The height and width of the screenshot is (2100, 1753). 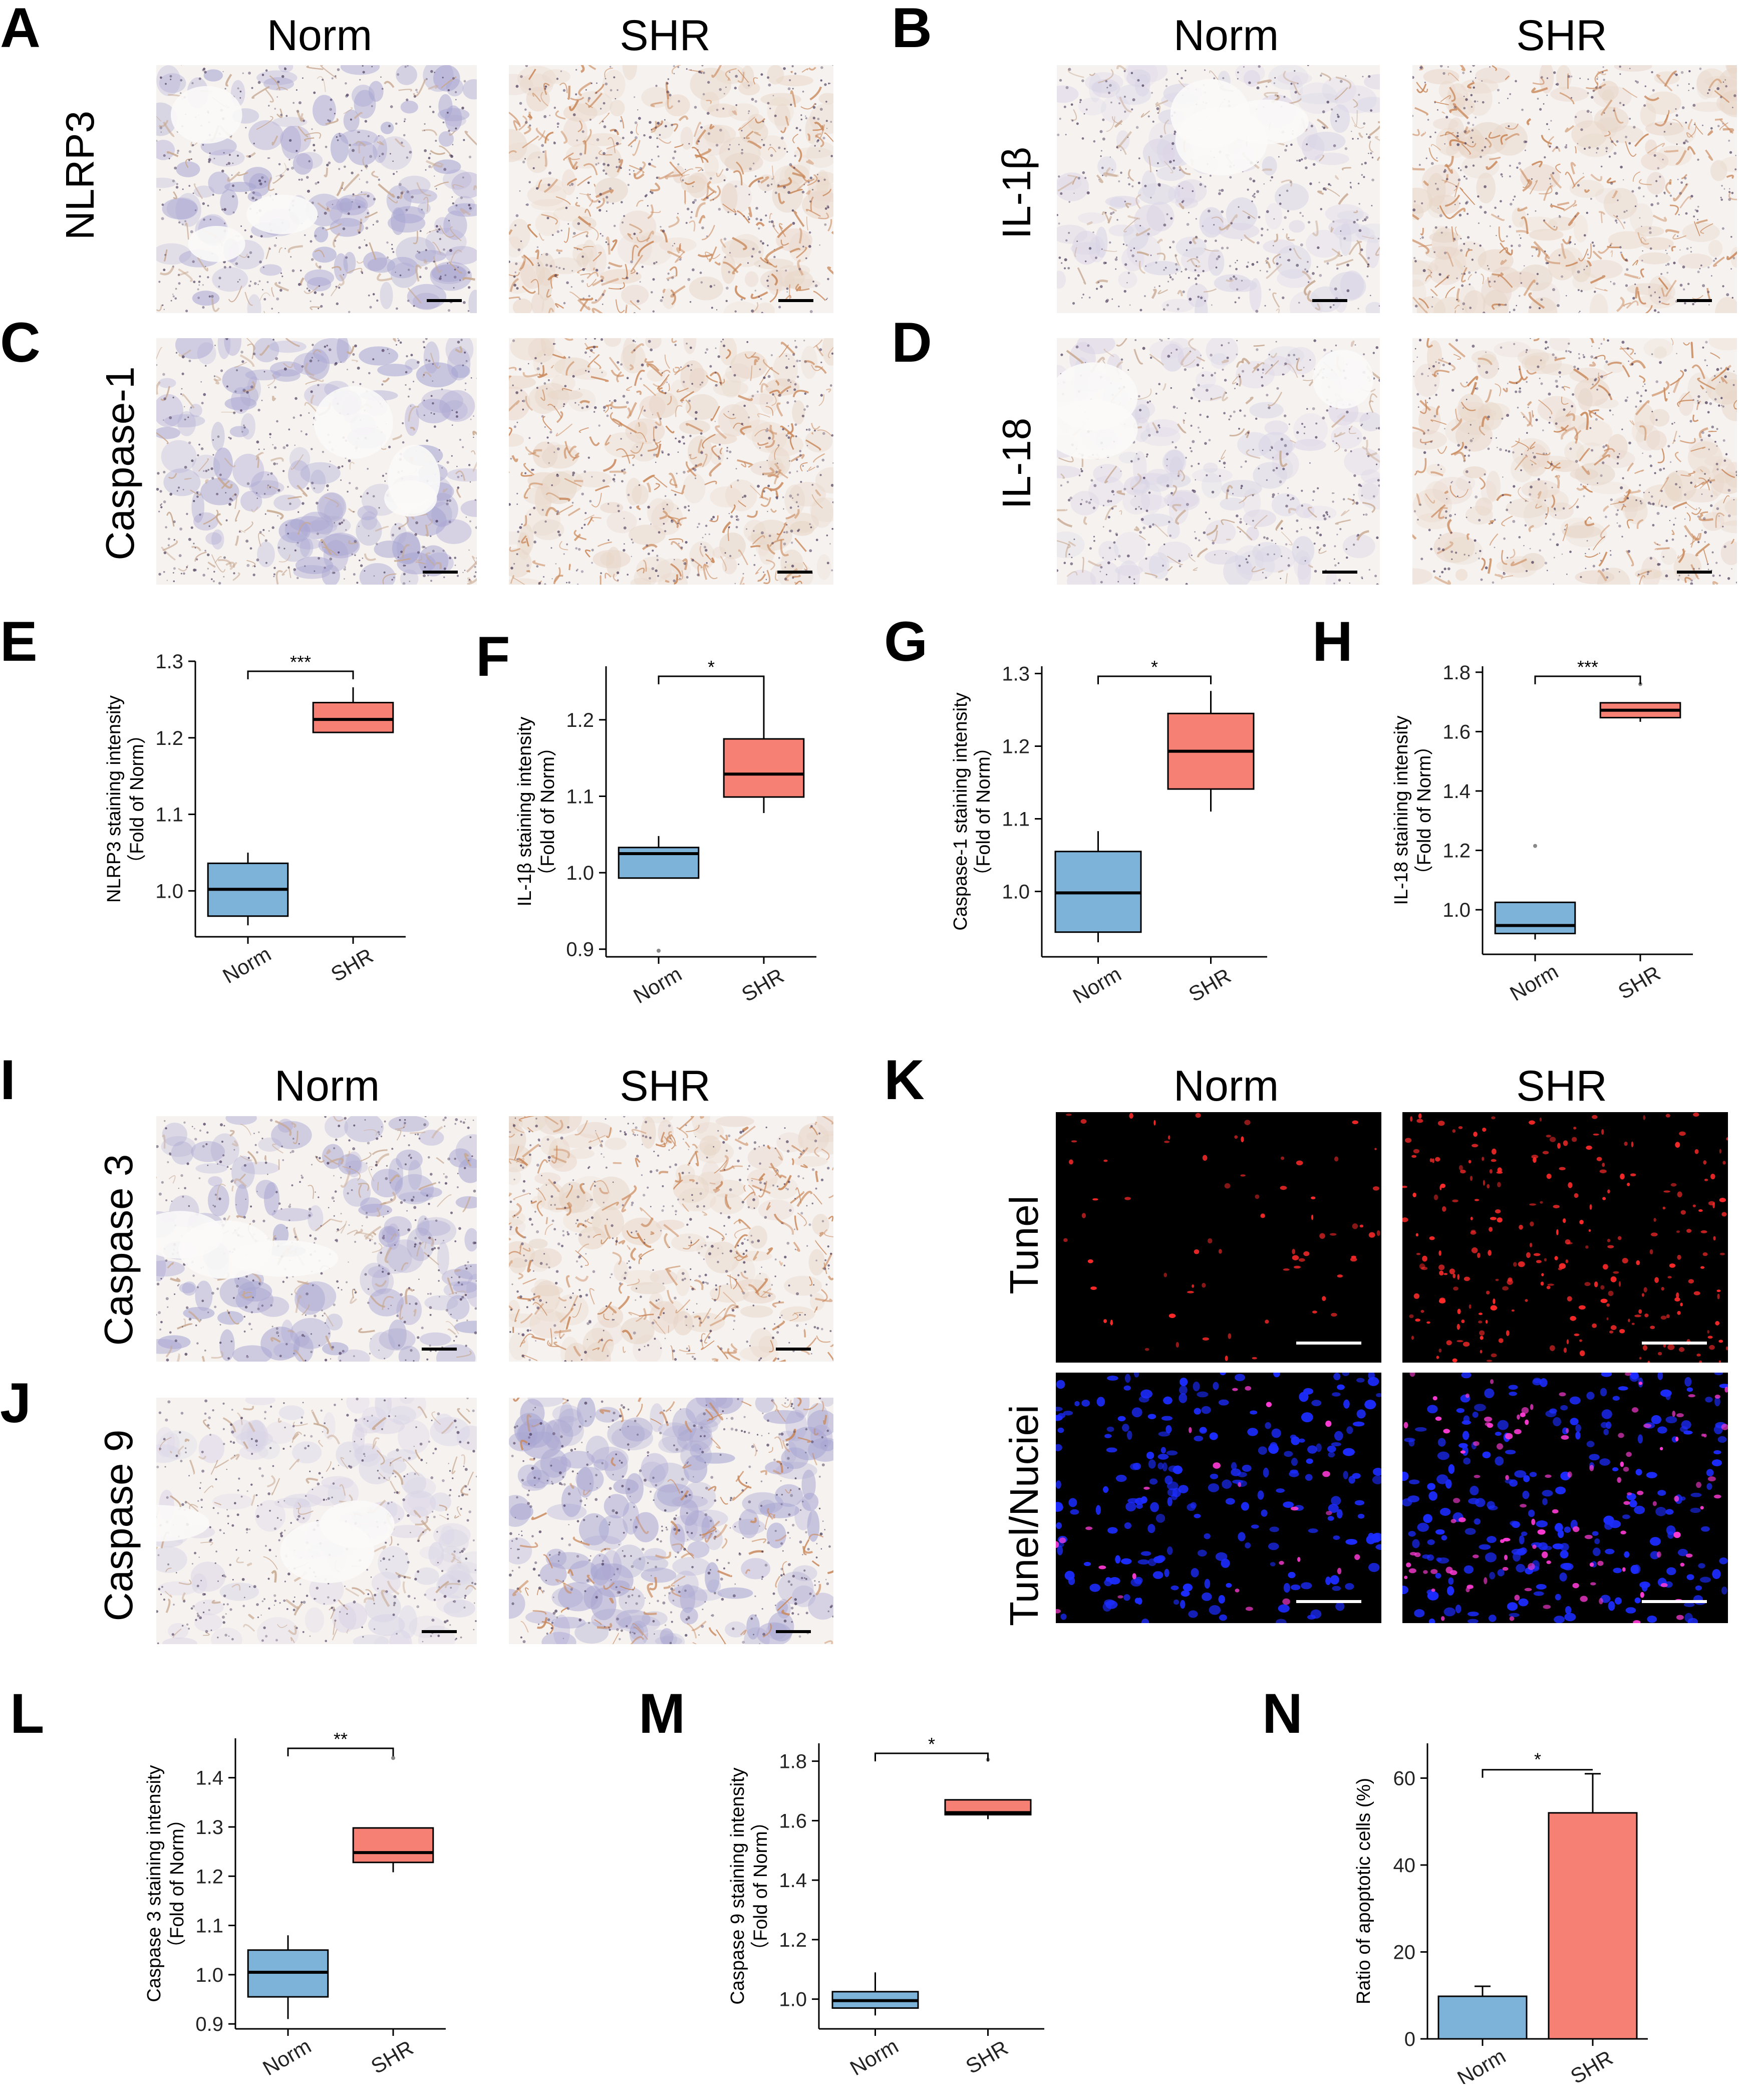 I want to click on bar-shr, so click(x=1593, y=1926).